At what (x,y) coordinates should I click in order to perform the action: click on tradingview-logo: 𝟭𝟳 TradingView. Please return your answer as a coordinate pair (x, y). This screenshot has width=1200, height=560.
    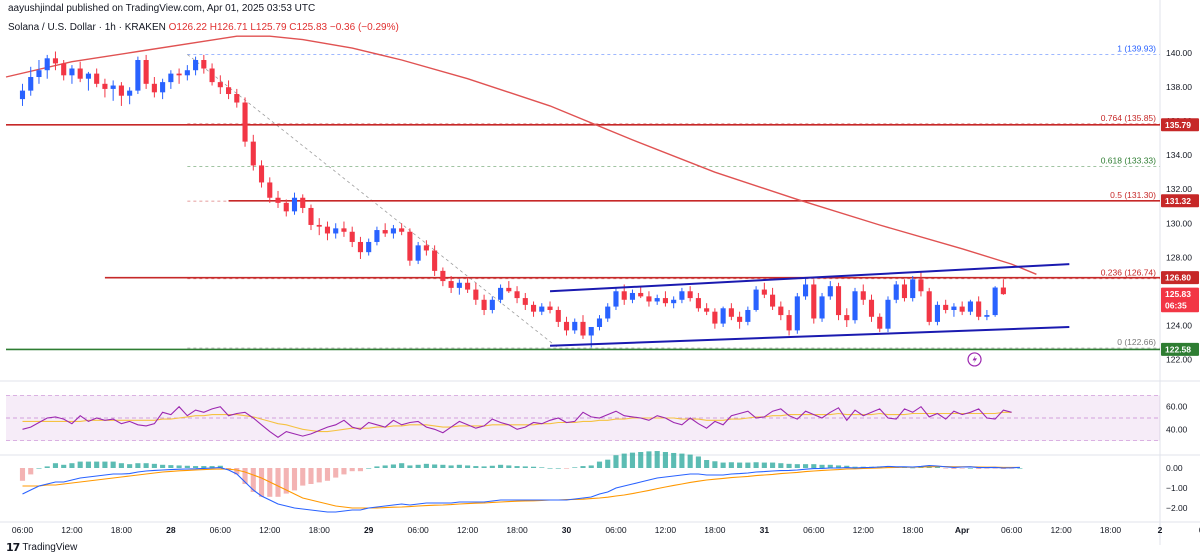
    Looking at the image, I should click on (41, 547).